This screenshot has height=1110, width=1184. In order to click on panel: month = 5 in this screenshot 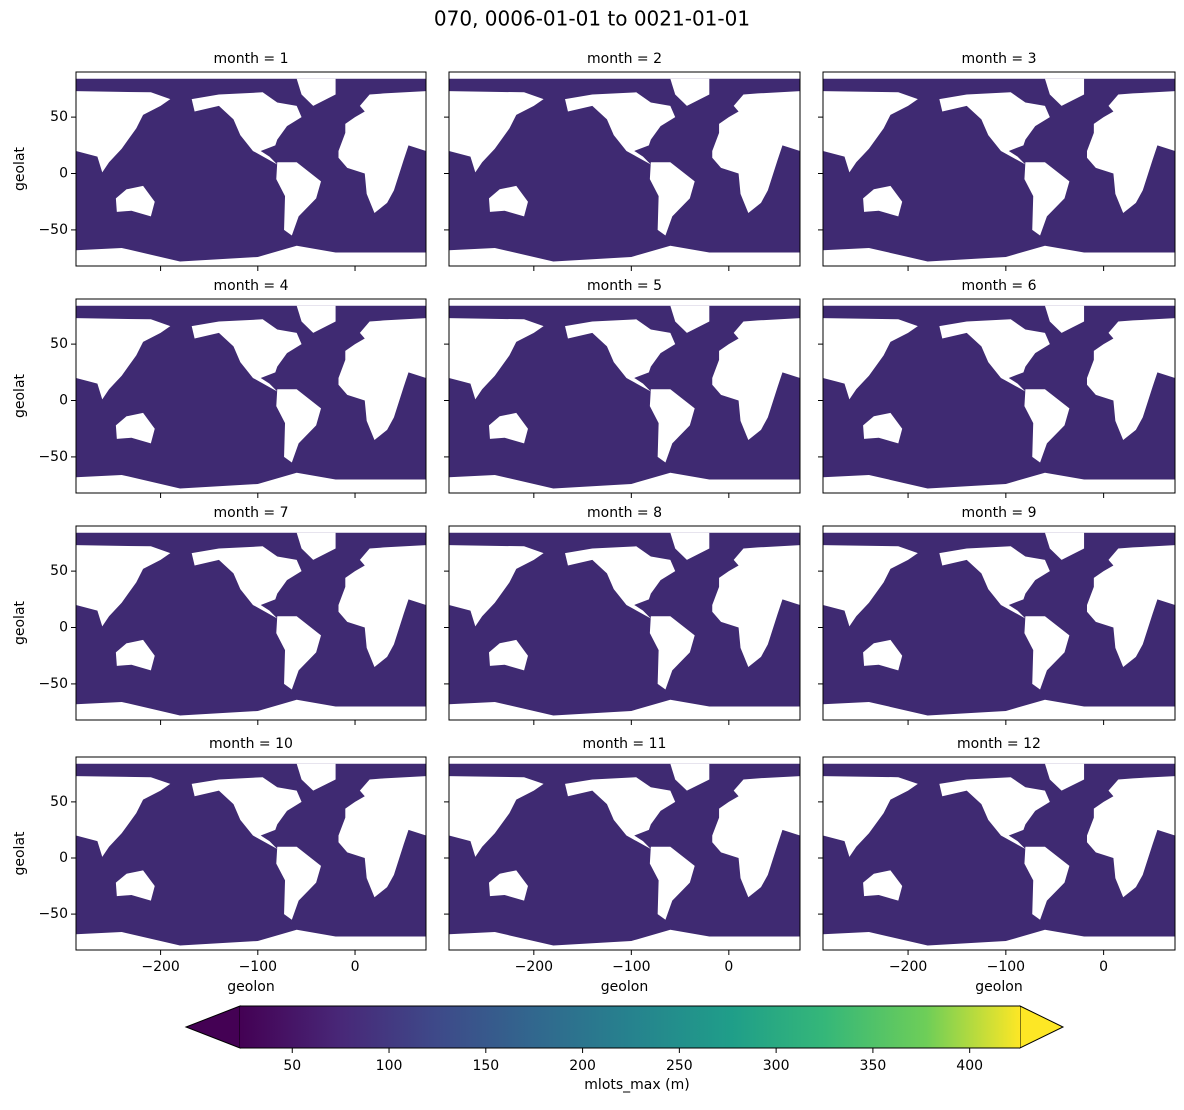, I will do `click(622, 388)`.